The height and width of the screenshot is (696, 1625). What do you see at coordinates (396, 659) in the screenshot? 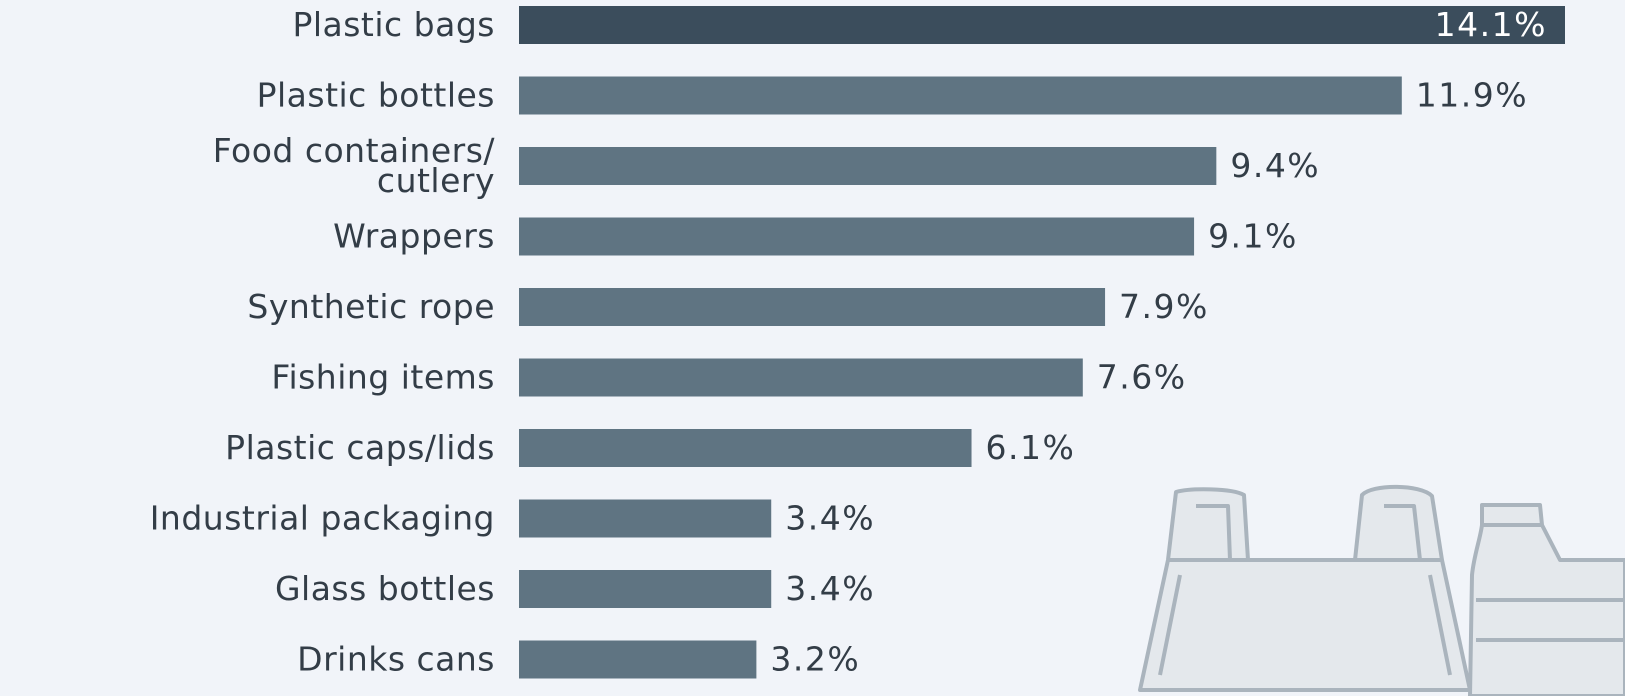
I see `category-label: Drinks cans` at bounding box center [396, 659].